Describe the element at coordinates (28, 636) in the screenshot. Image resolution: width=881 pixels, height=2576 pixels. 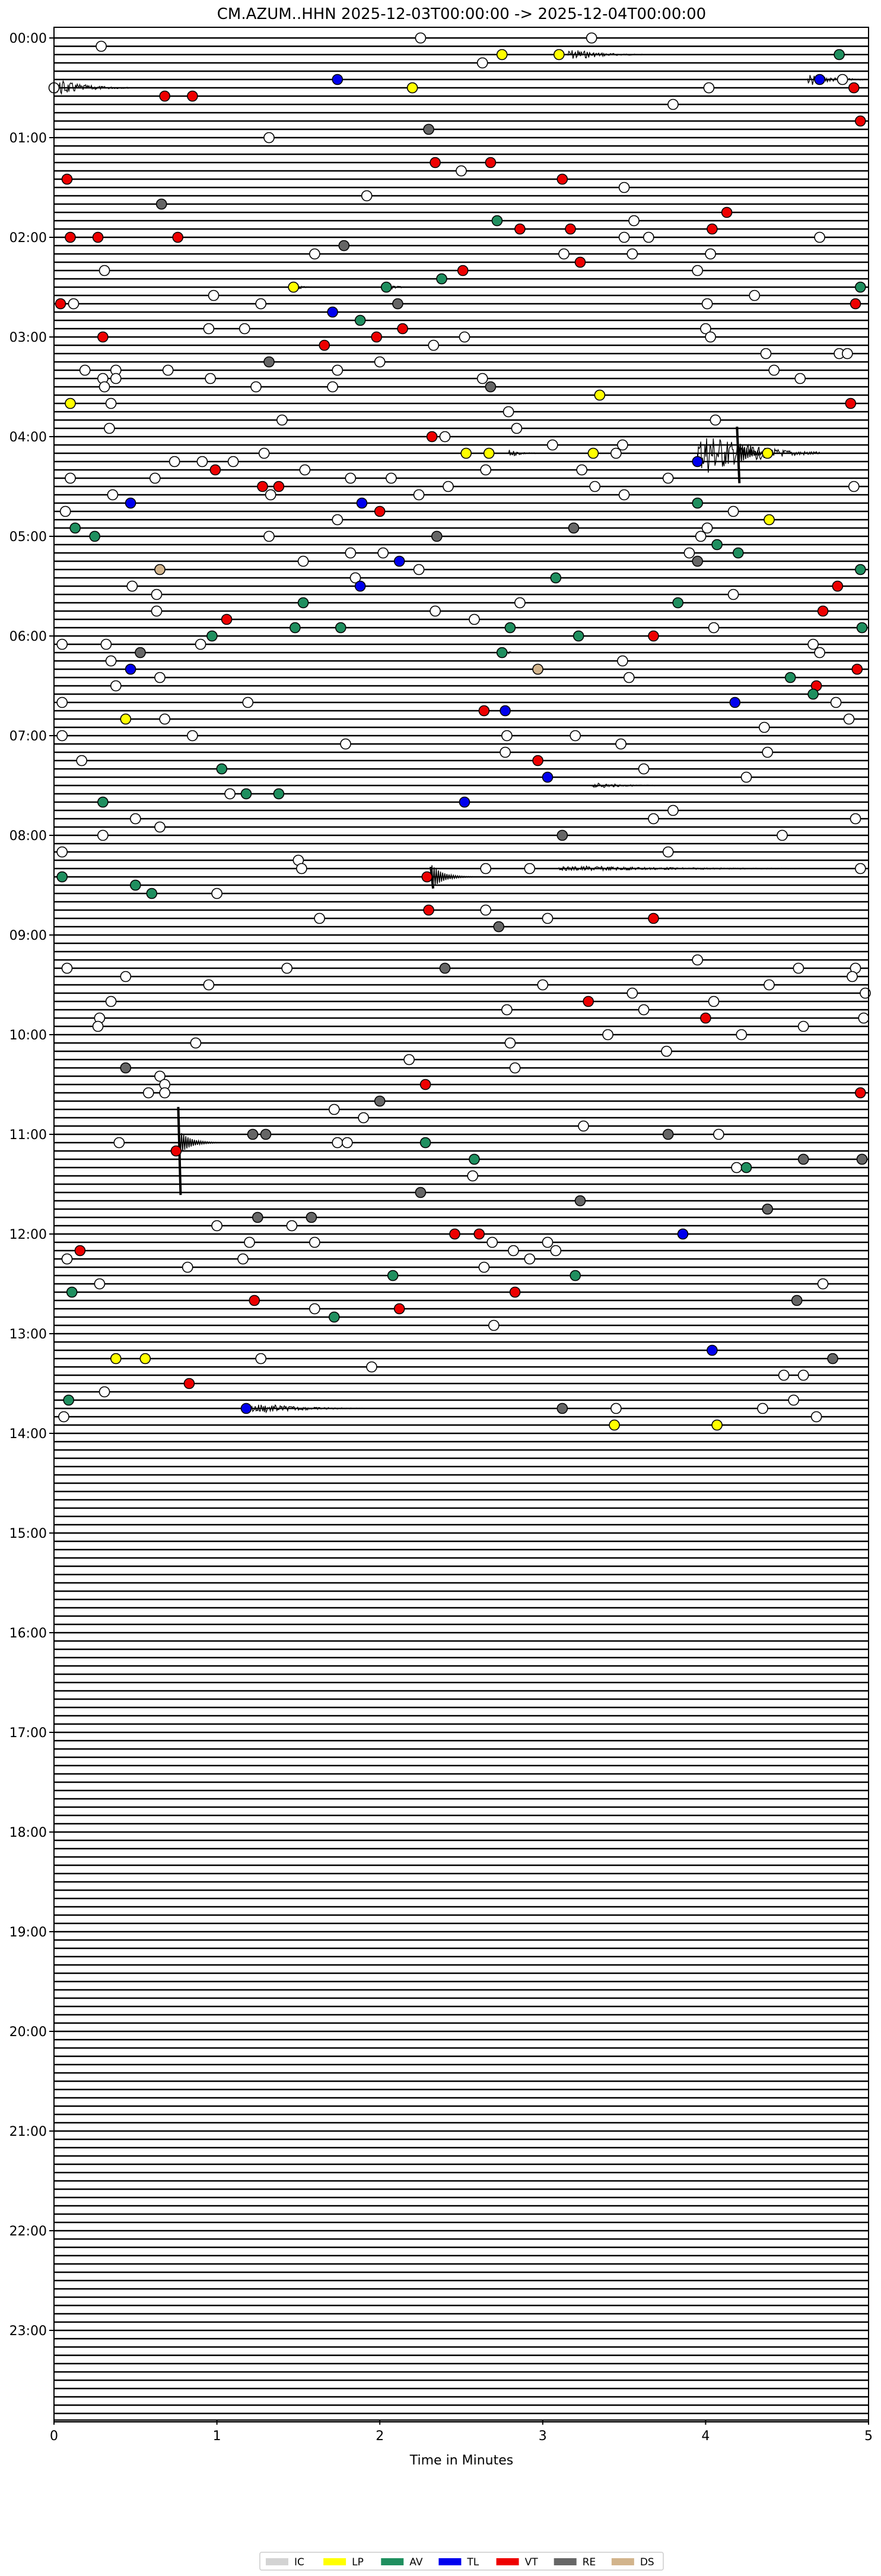
I see `y-tick-label: 06:00` at that location.